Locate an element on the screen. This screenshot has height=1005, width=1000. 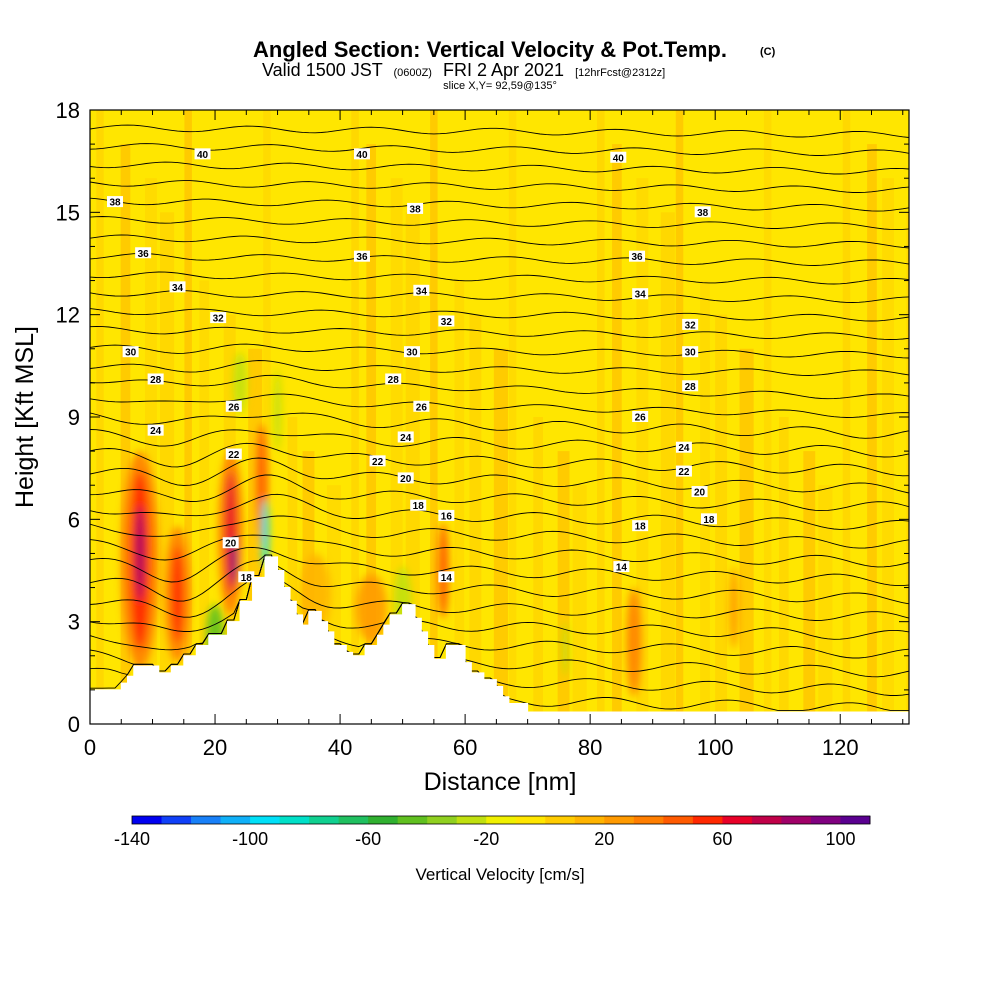
x-tick-label: 120 is located at coordinates (840, 747).